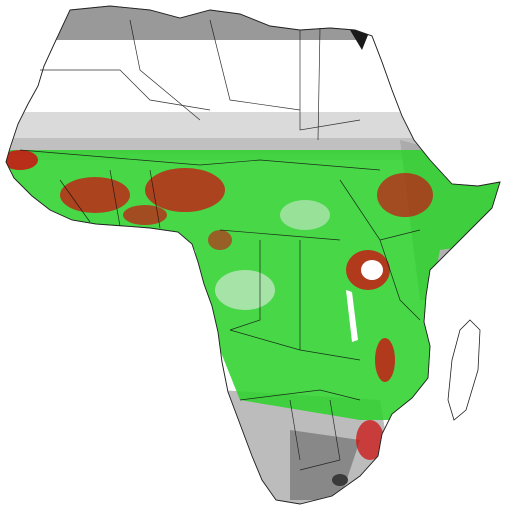  Describe the element at coordinates (245, 290) in the screenshot. I see `congo-patch` at that location.